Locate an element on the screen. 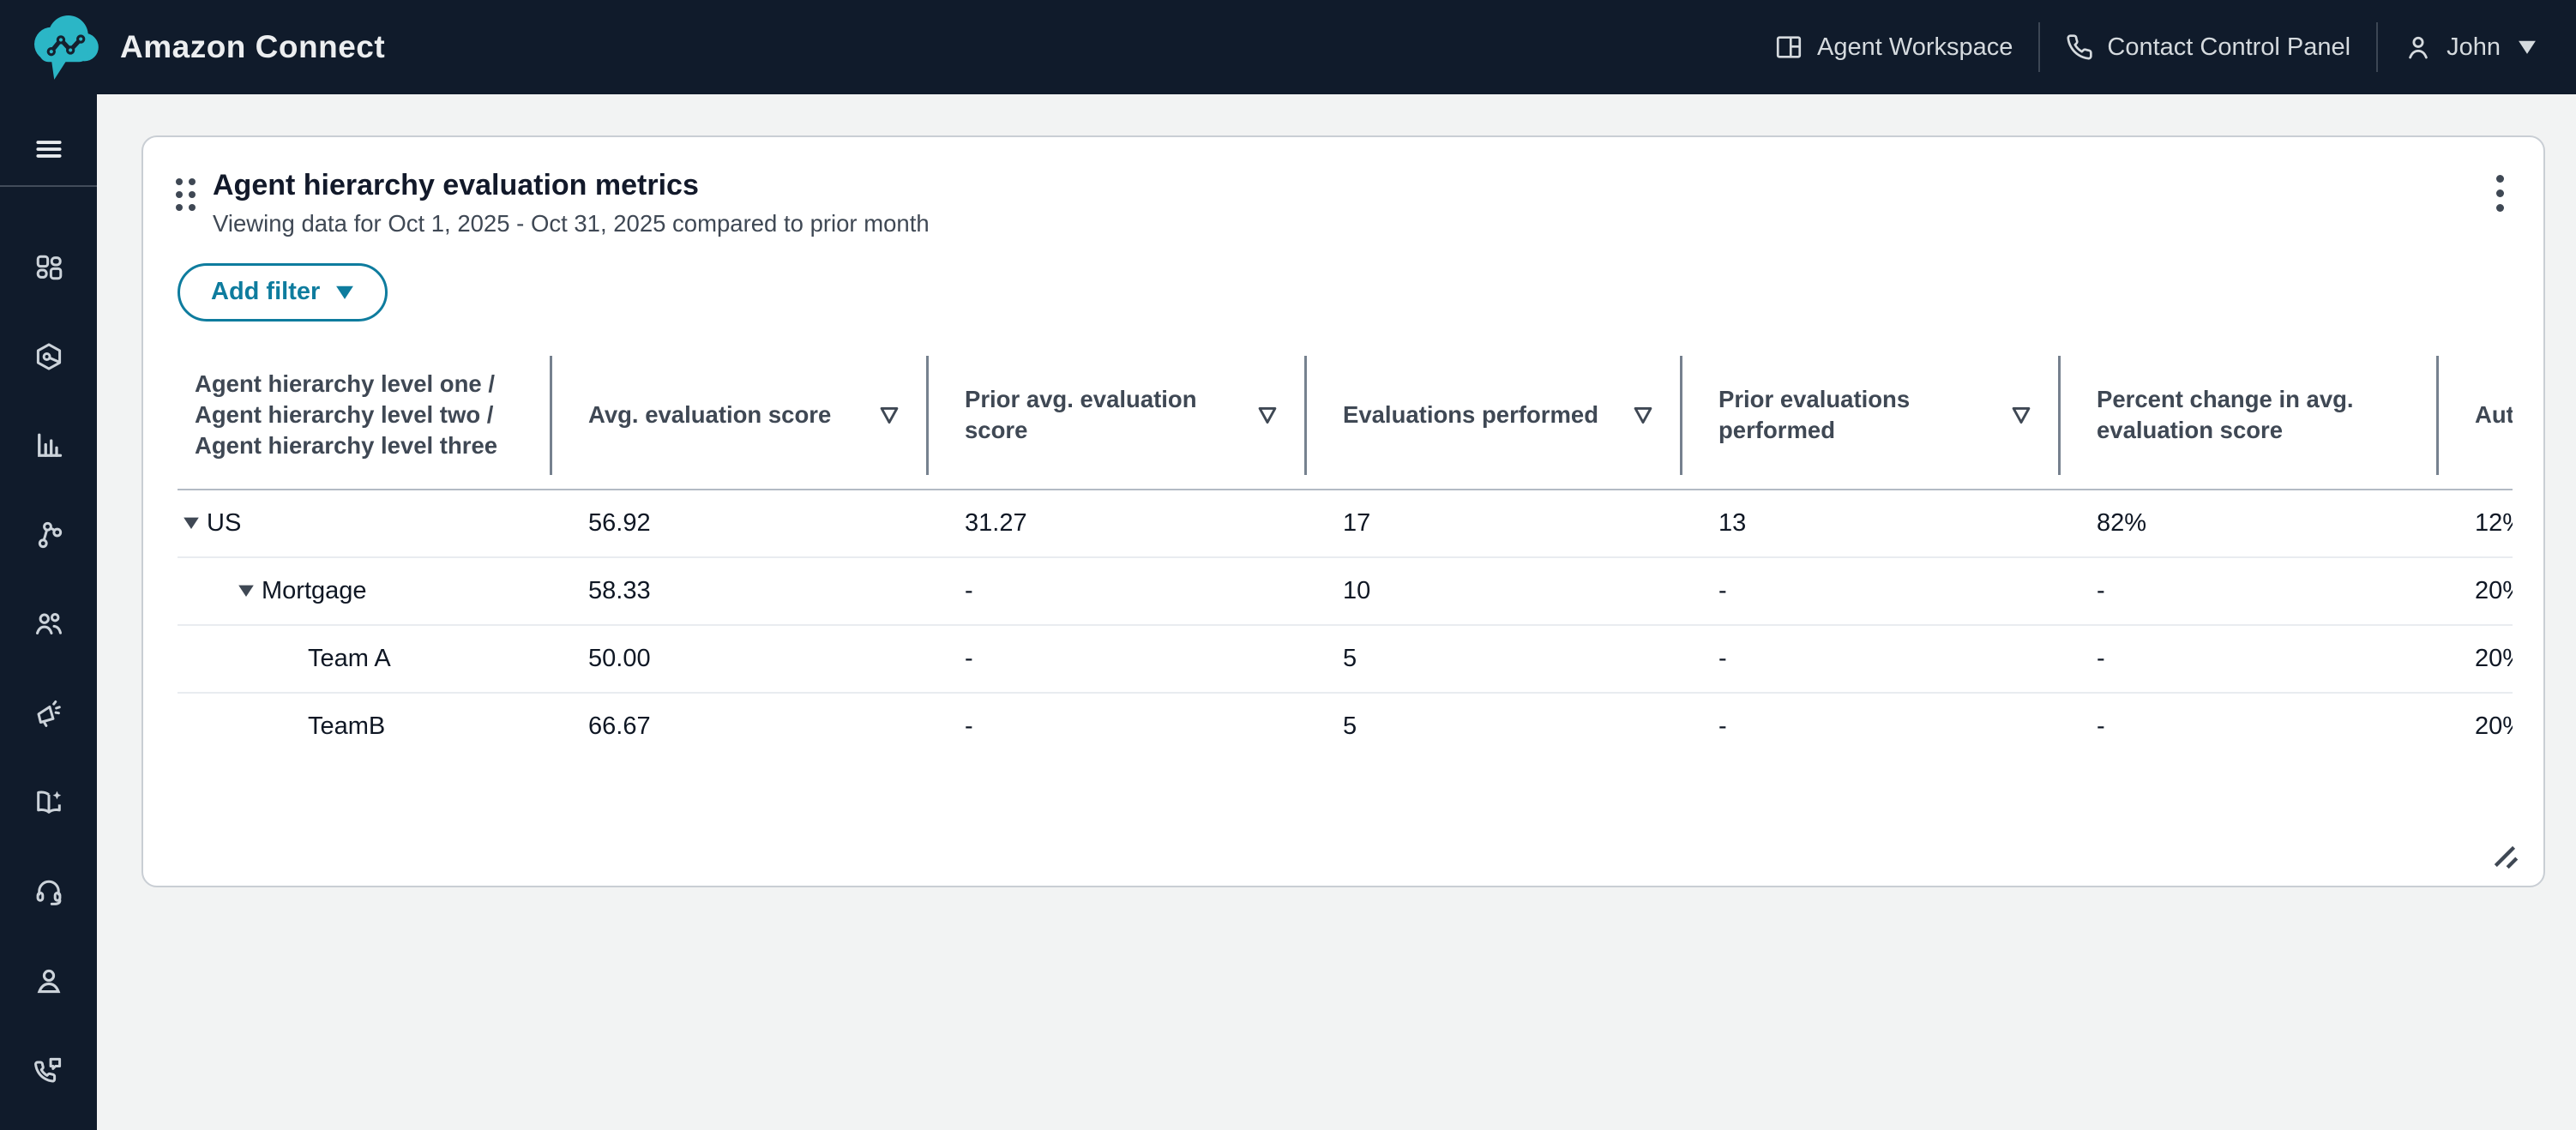  nav-label: Agent Workspace is located at coordinates (1915, 47).